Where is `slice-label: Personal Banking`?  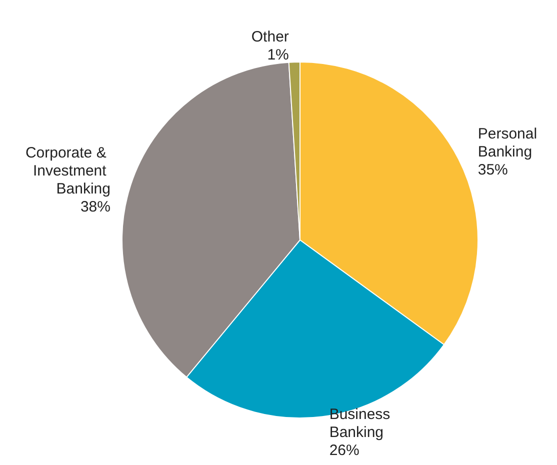
slice-label: Personal Banking is located at coordinates (510, 142).